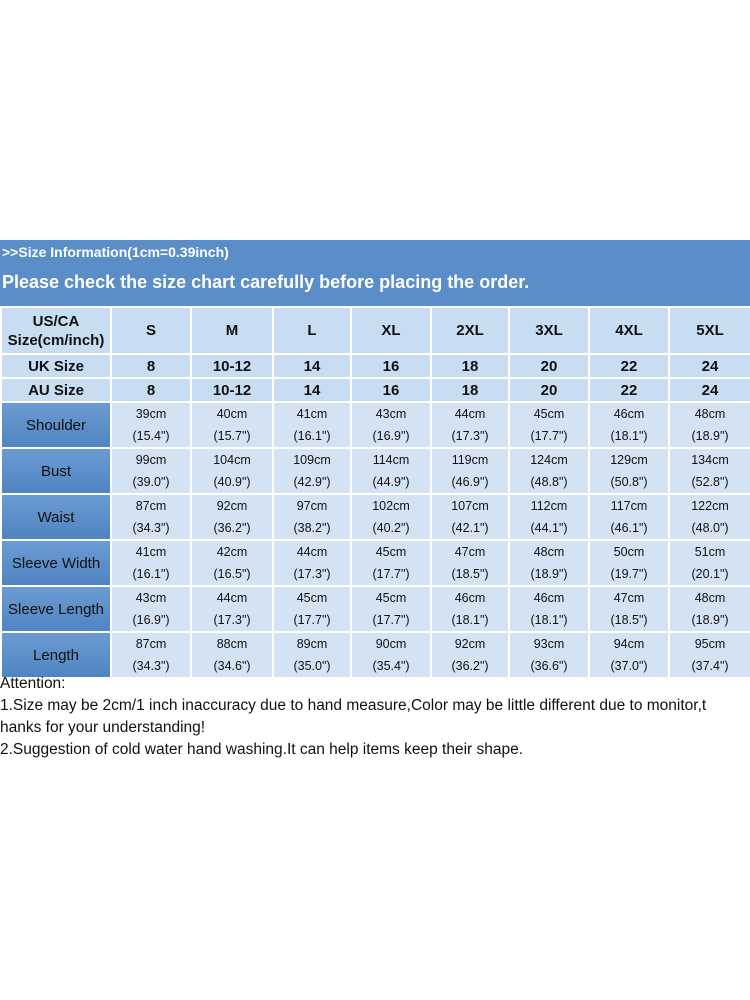  I want to click on cm-value: 104cm, so click(232, 460).